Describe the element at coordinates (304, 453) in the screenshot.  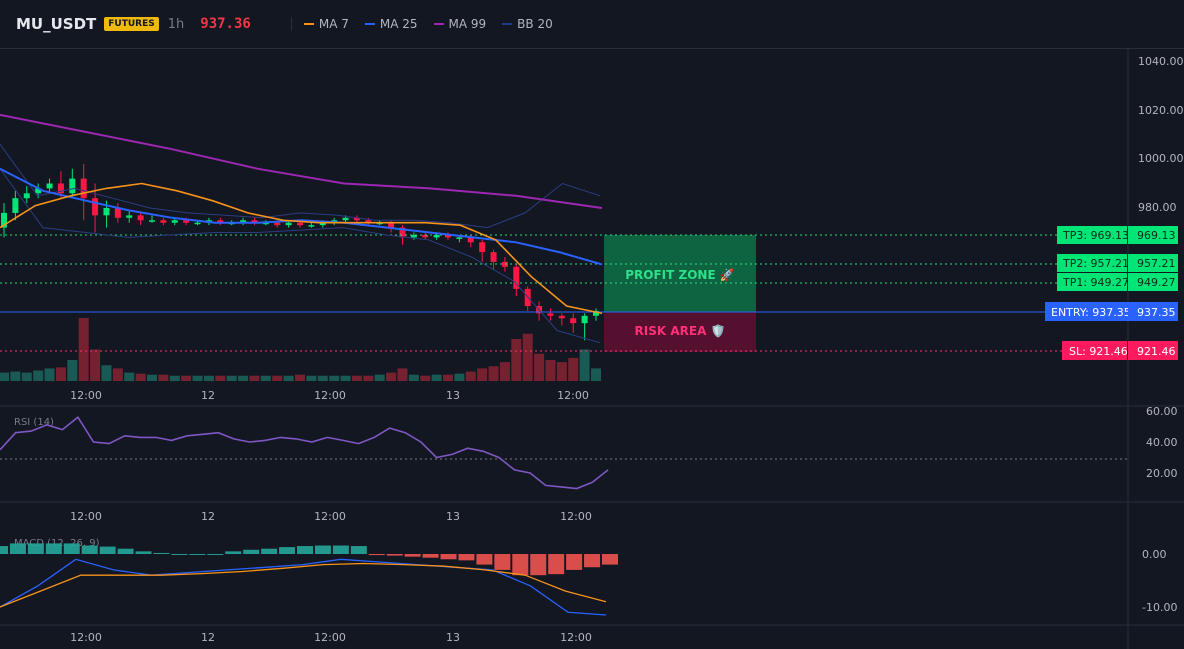
I see `rsi-line` at that location.